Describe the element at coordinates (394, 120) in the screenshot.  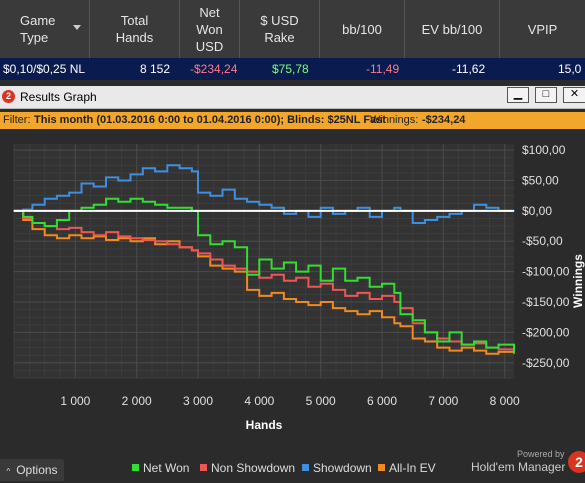
I see `filter-winnings-label: Winnings:` at that location.